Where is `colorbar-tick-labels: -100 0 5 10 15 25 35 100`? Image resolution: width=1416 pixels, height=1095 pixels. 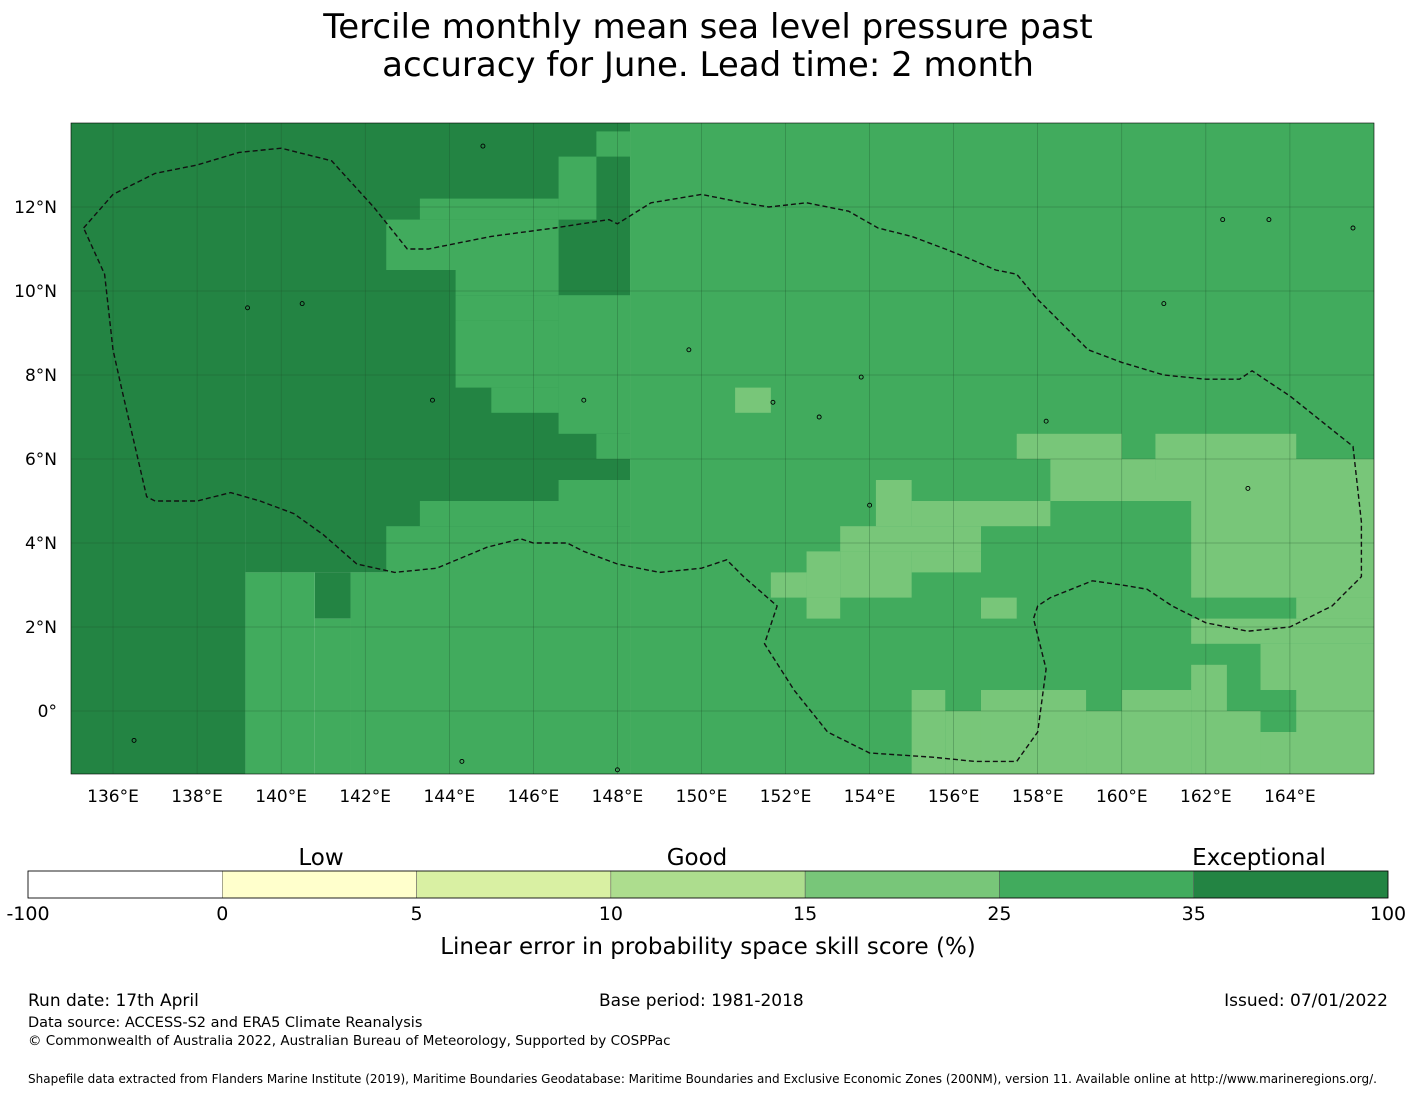
colorbar-tick-labels: -100 0 5 10 15 25 35 100 is located at coordinates (706, 914).